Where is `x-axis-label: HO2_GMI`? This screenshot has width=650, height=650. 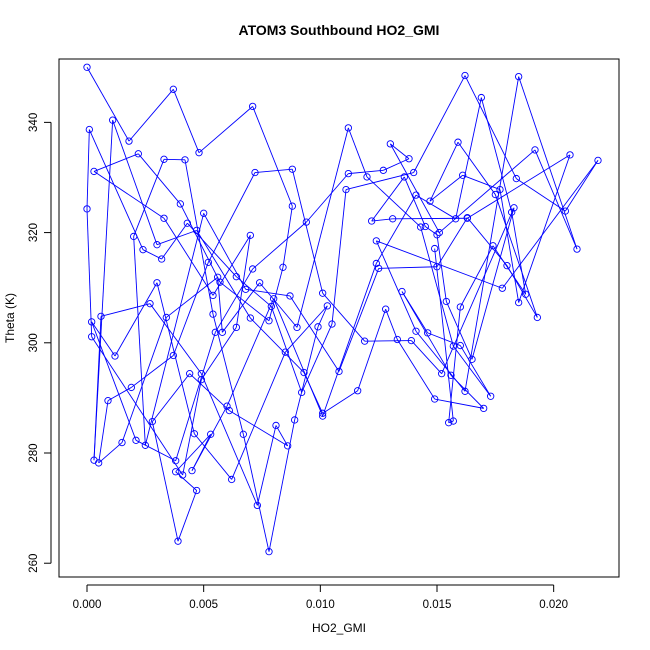 x-axis-label: HO2_GMI is located at coordinates (339, 628).